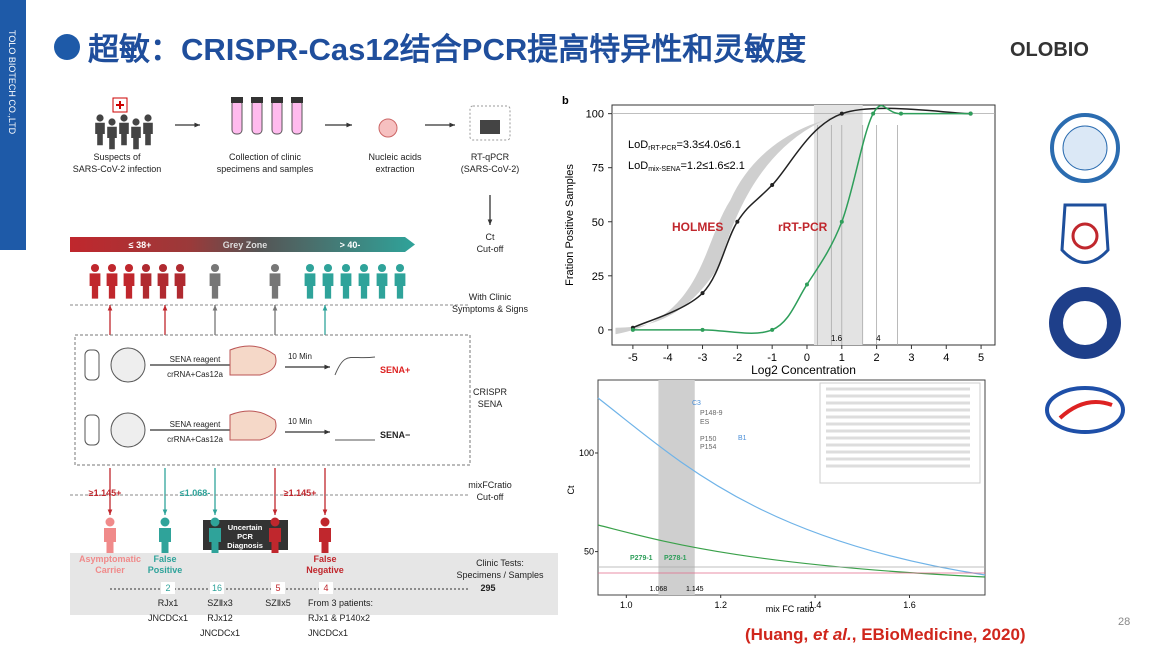 The image size is (1151, 647). I want to click on label: SENA reagent, so click(195, 359).